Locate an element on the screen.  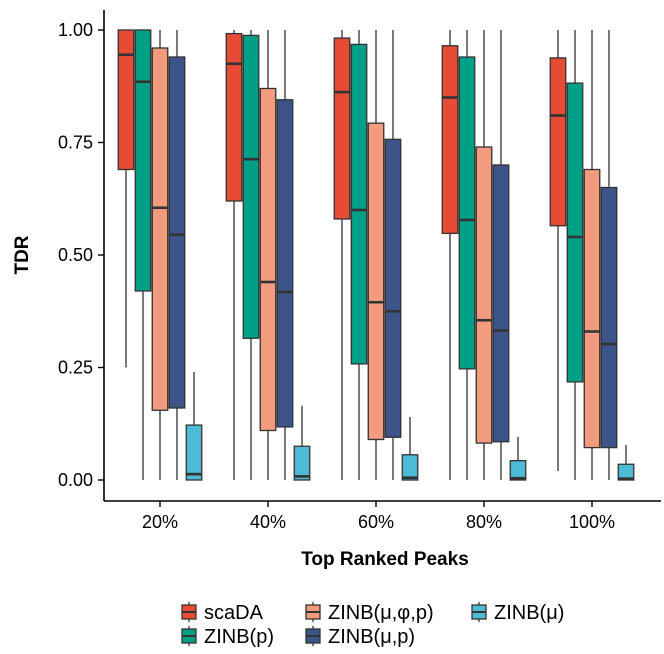
box-ZINB(μ)-60% is located at coordinates (410, 449).